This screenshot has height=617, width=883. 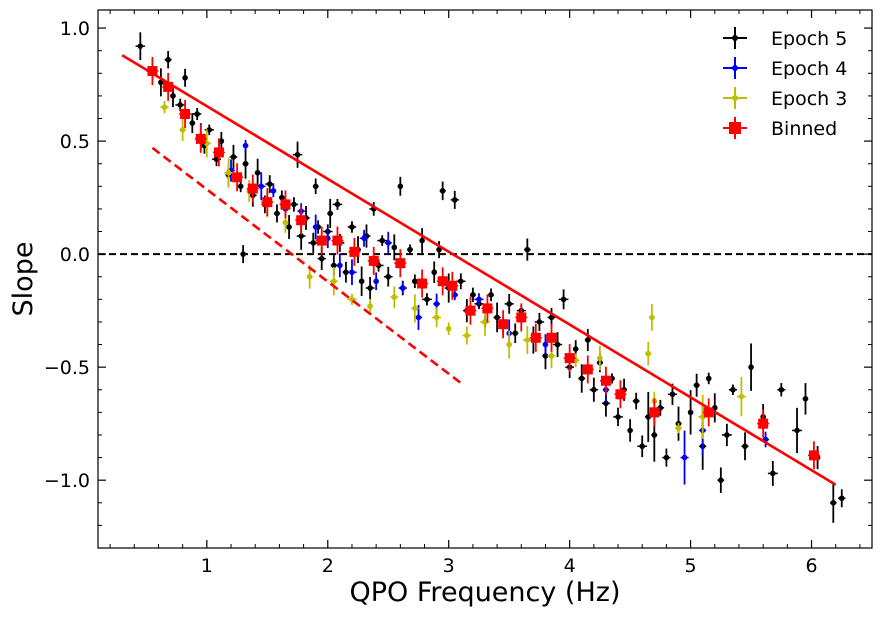 What do you see at coordinates (809, 69) in the screenshot?
I see `legend-label-epoch4: Epoch 4` at bounding box center [809, 69].